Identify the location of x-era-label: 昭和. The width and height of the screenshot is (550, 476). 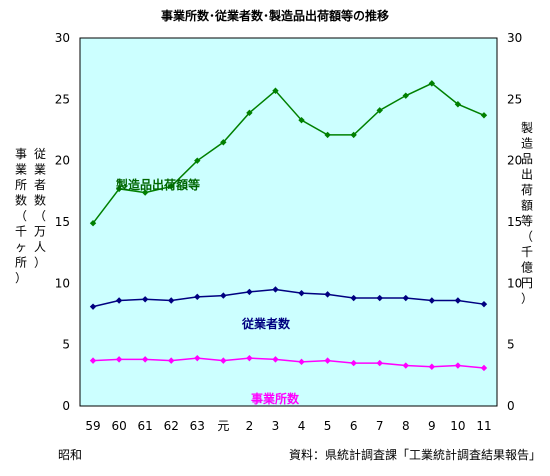
(70, 455).